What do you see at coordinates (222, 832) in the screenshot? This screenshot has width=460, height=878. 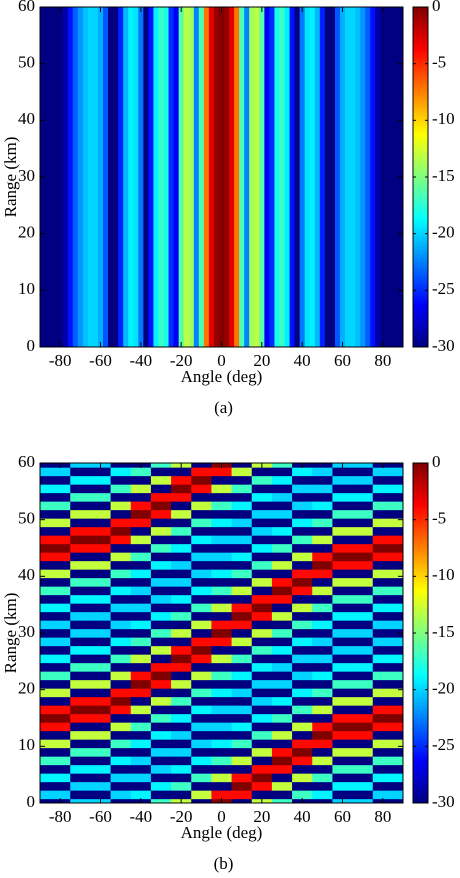 I see `x-axis-label: Angle (deg)` at bounding box center [222, 832].